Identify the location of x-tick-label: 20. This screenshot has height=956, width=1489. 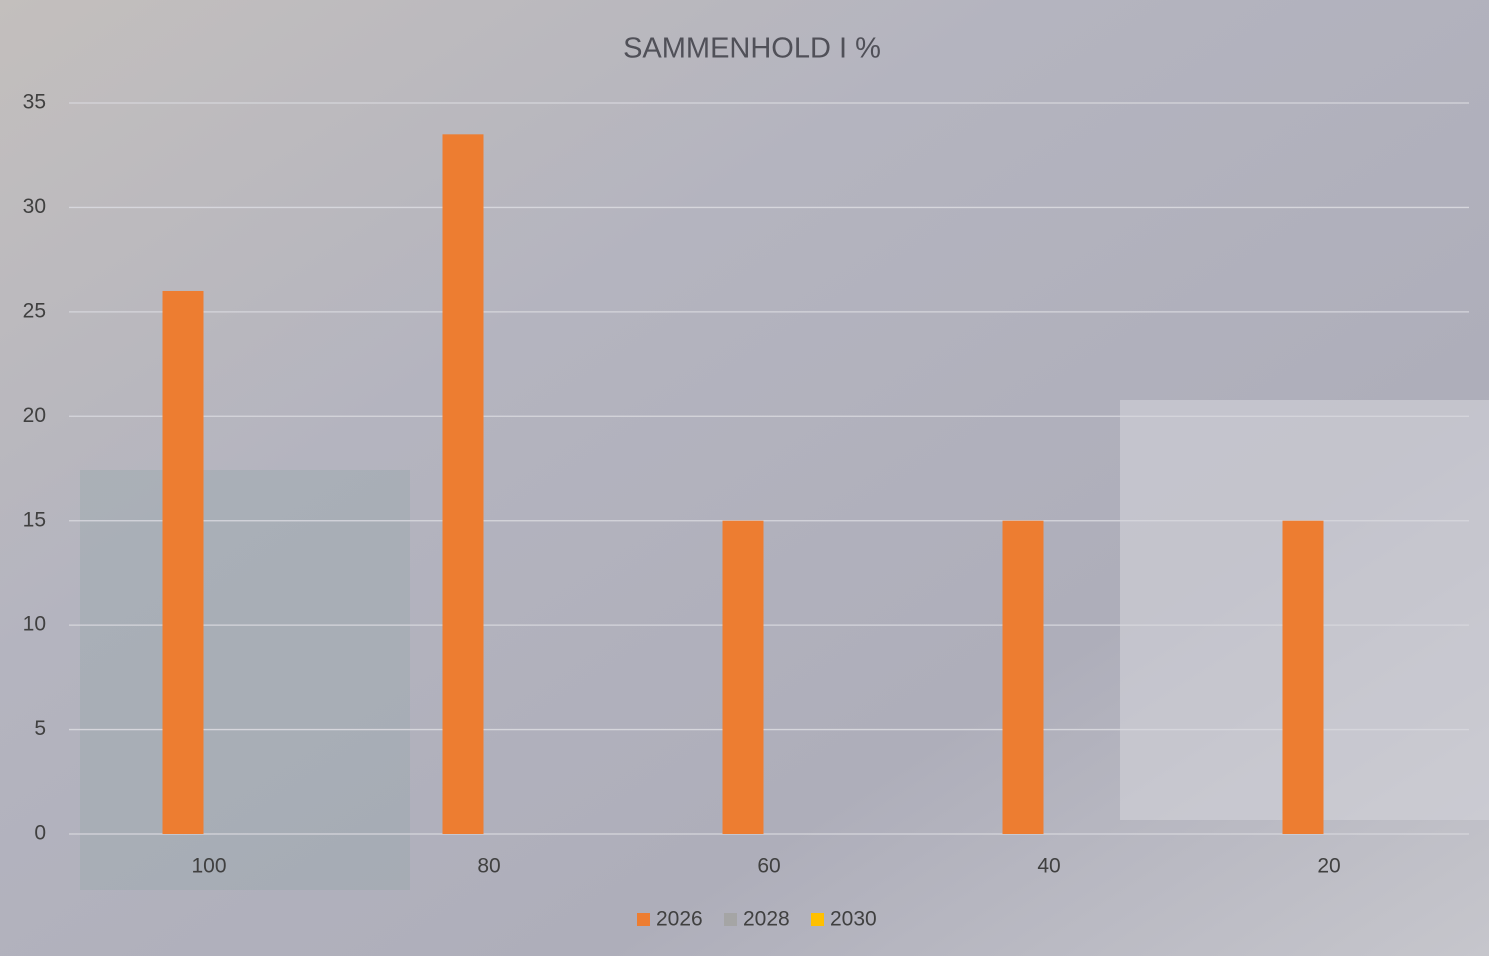
(1328, 866).